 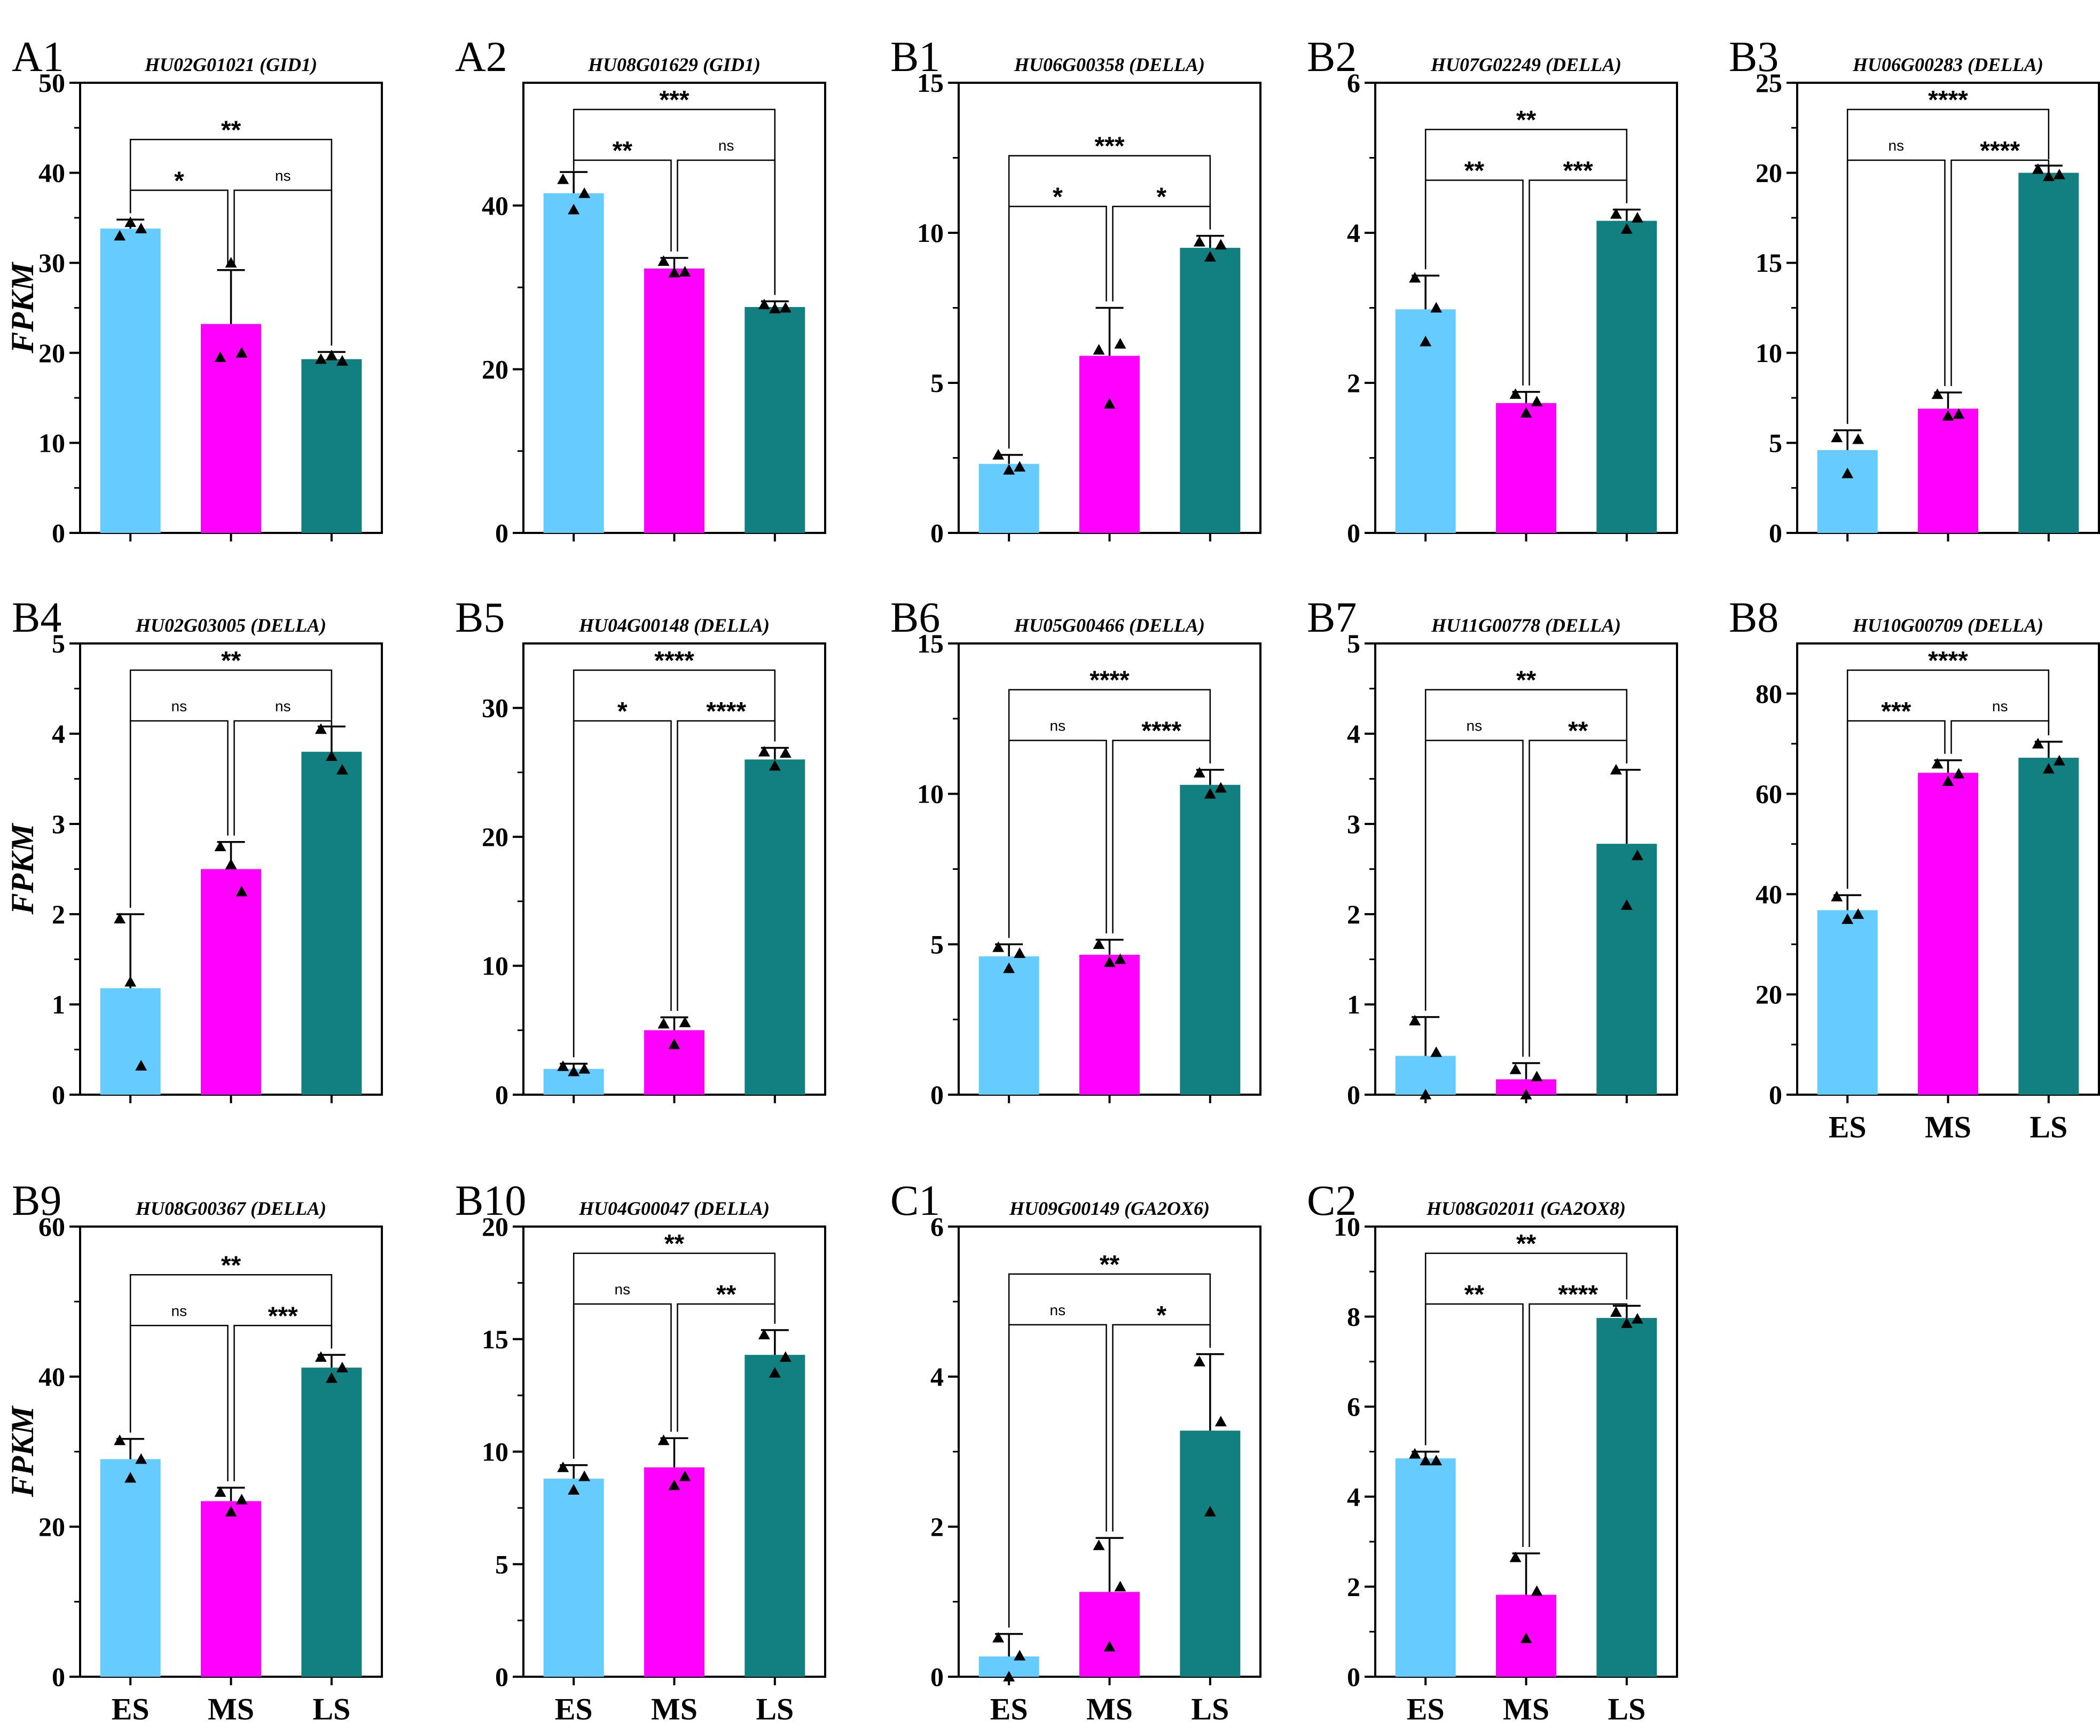 What do you see at coordinates (1353, 824) in the screenshot?
I see `y-tick-label: 3` at bounding box center [1353, 824].